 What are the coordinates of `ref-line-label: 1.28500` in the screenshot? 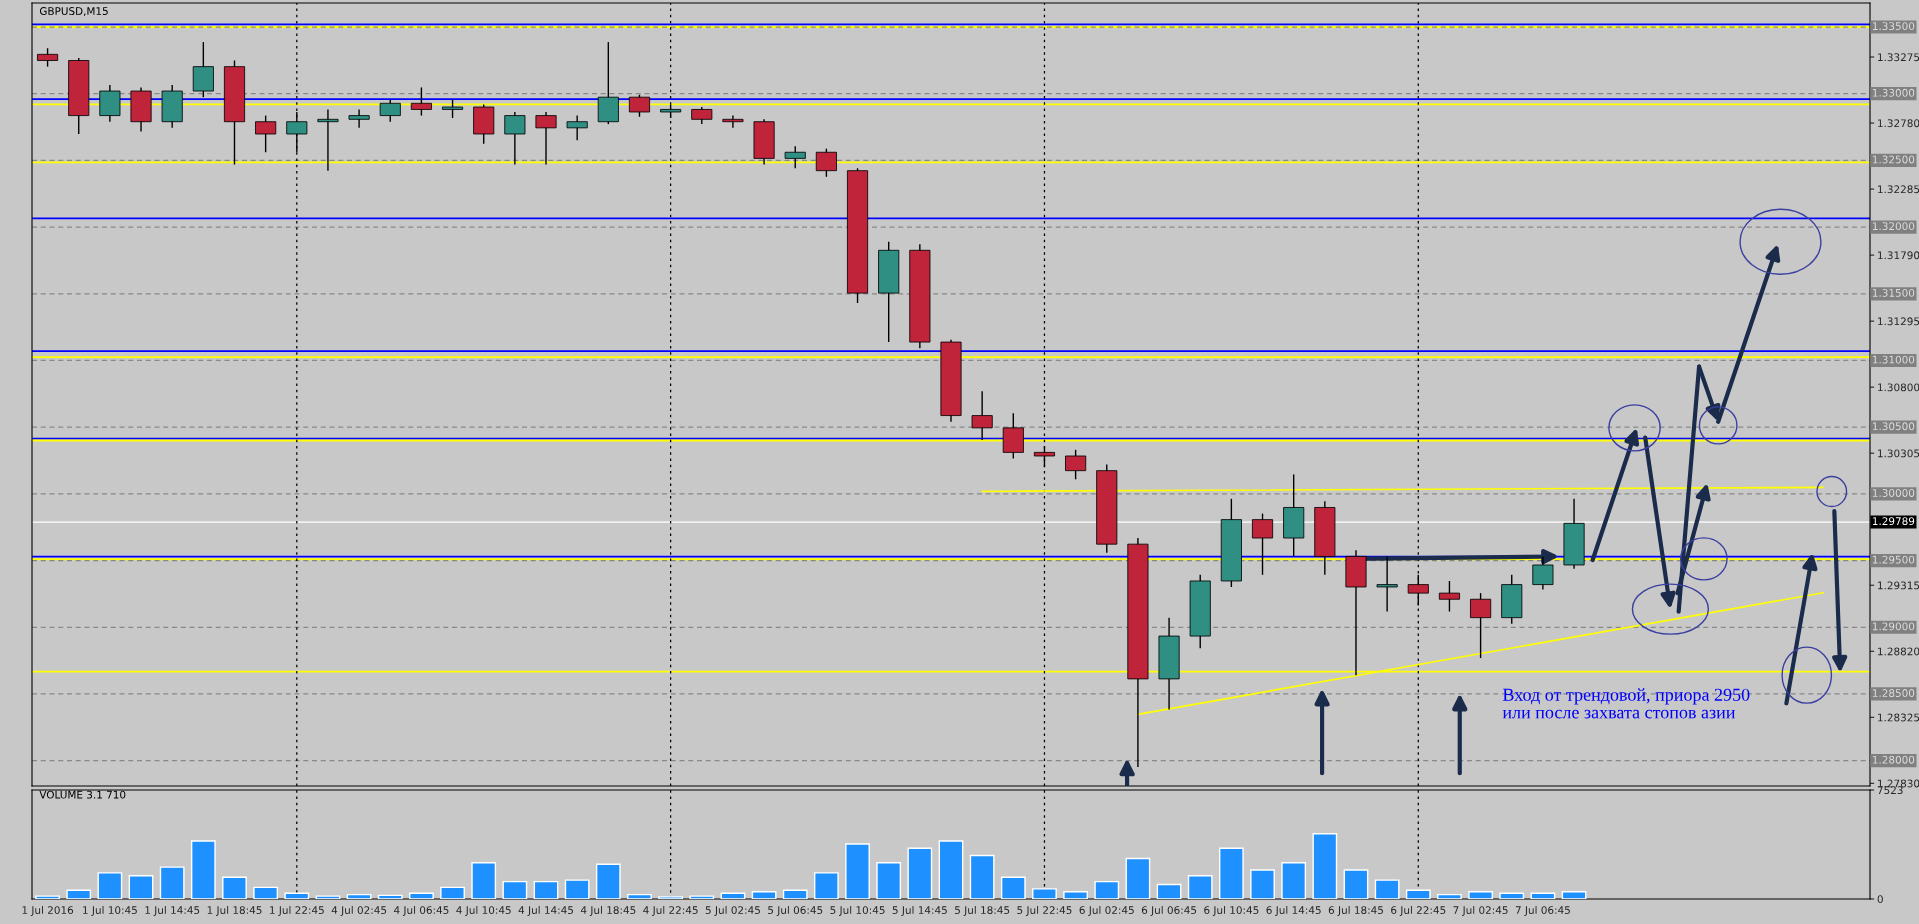 It's located at (1893, 693).